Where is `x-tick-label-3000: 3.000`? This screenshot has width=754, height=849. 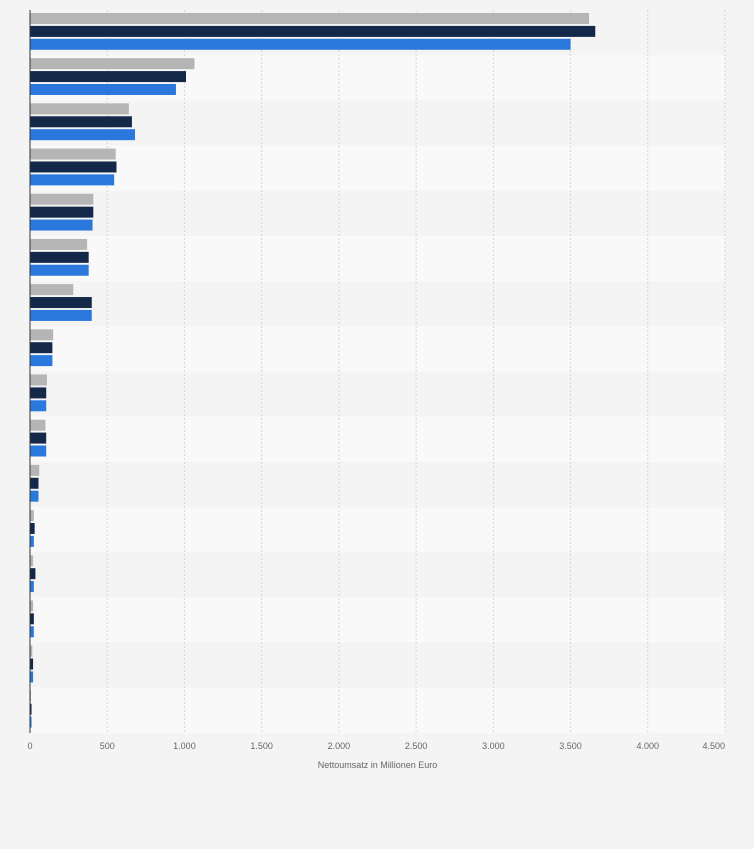 x-tick-label-3000: 3.000 is located at coordinates (493, 746).